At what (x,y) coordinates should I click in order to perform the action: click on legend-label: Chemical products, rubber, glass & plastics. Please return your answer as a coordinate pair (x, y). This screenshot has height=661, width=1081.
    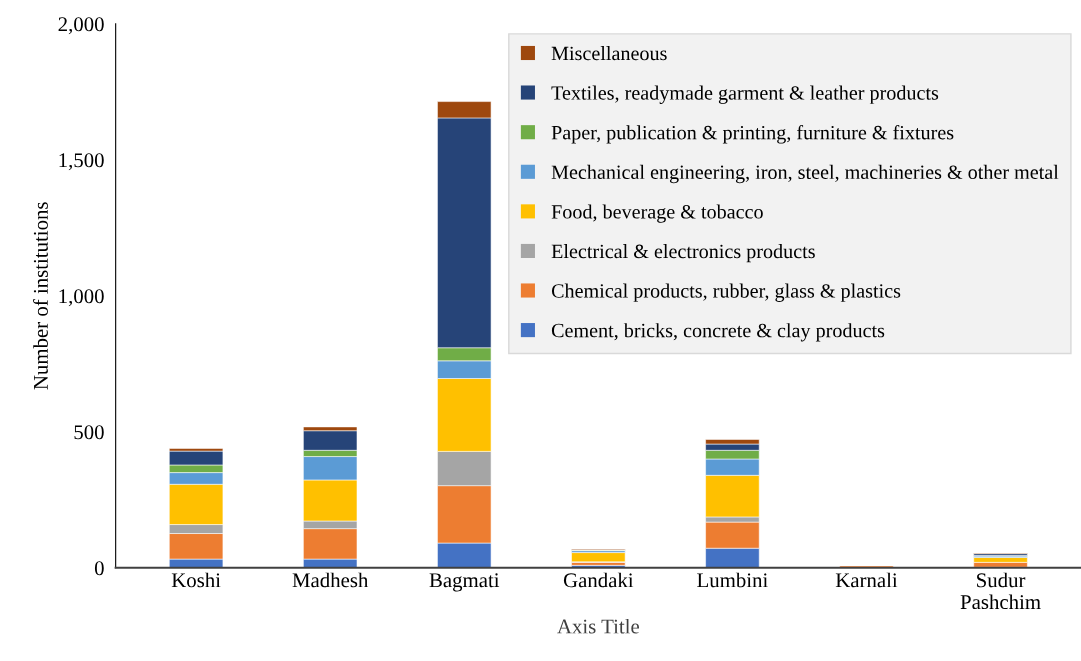
    Looking at the image, I should click on (726, 292).